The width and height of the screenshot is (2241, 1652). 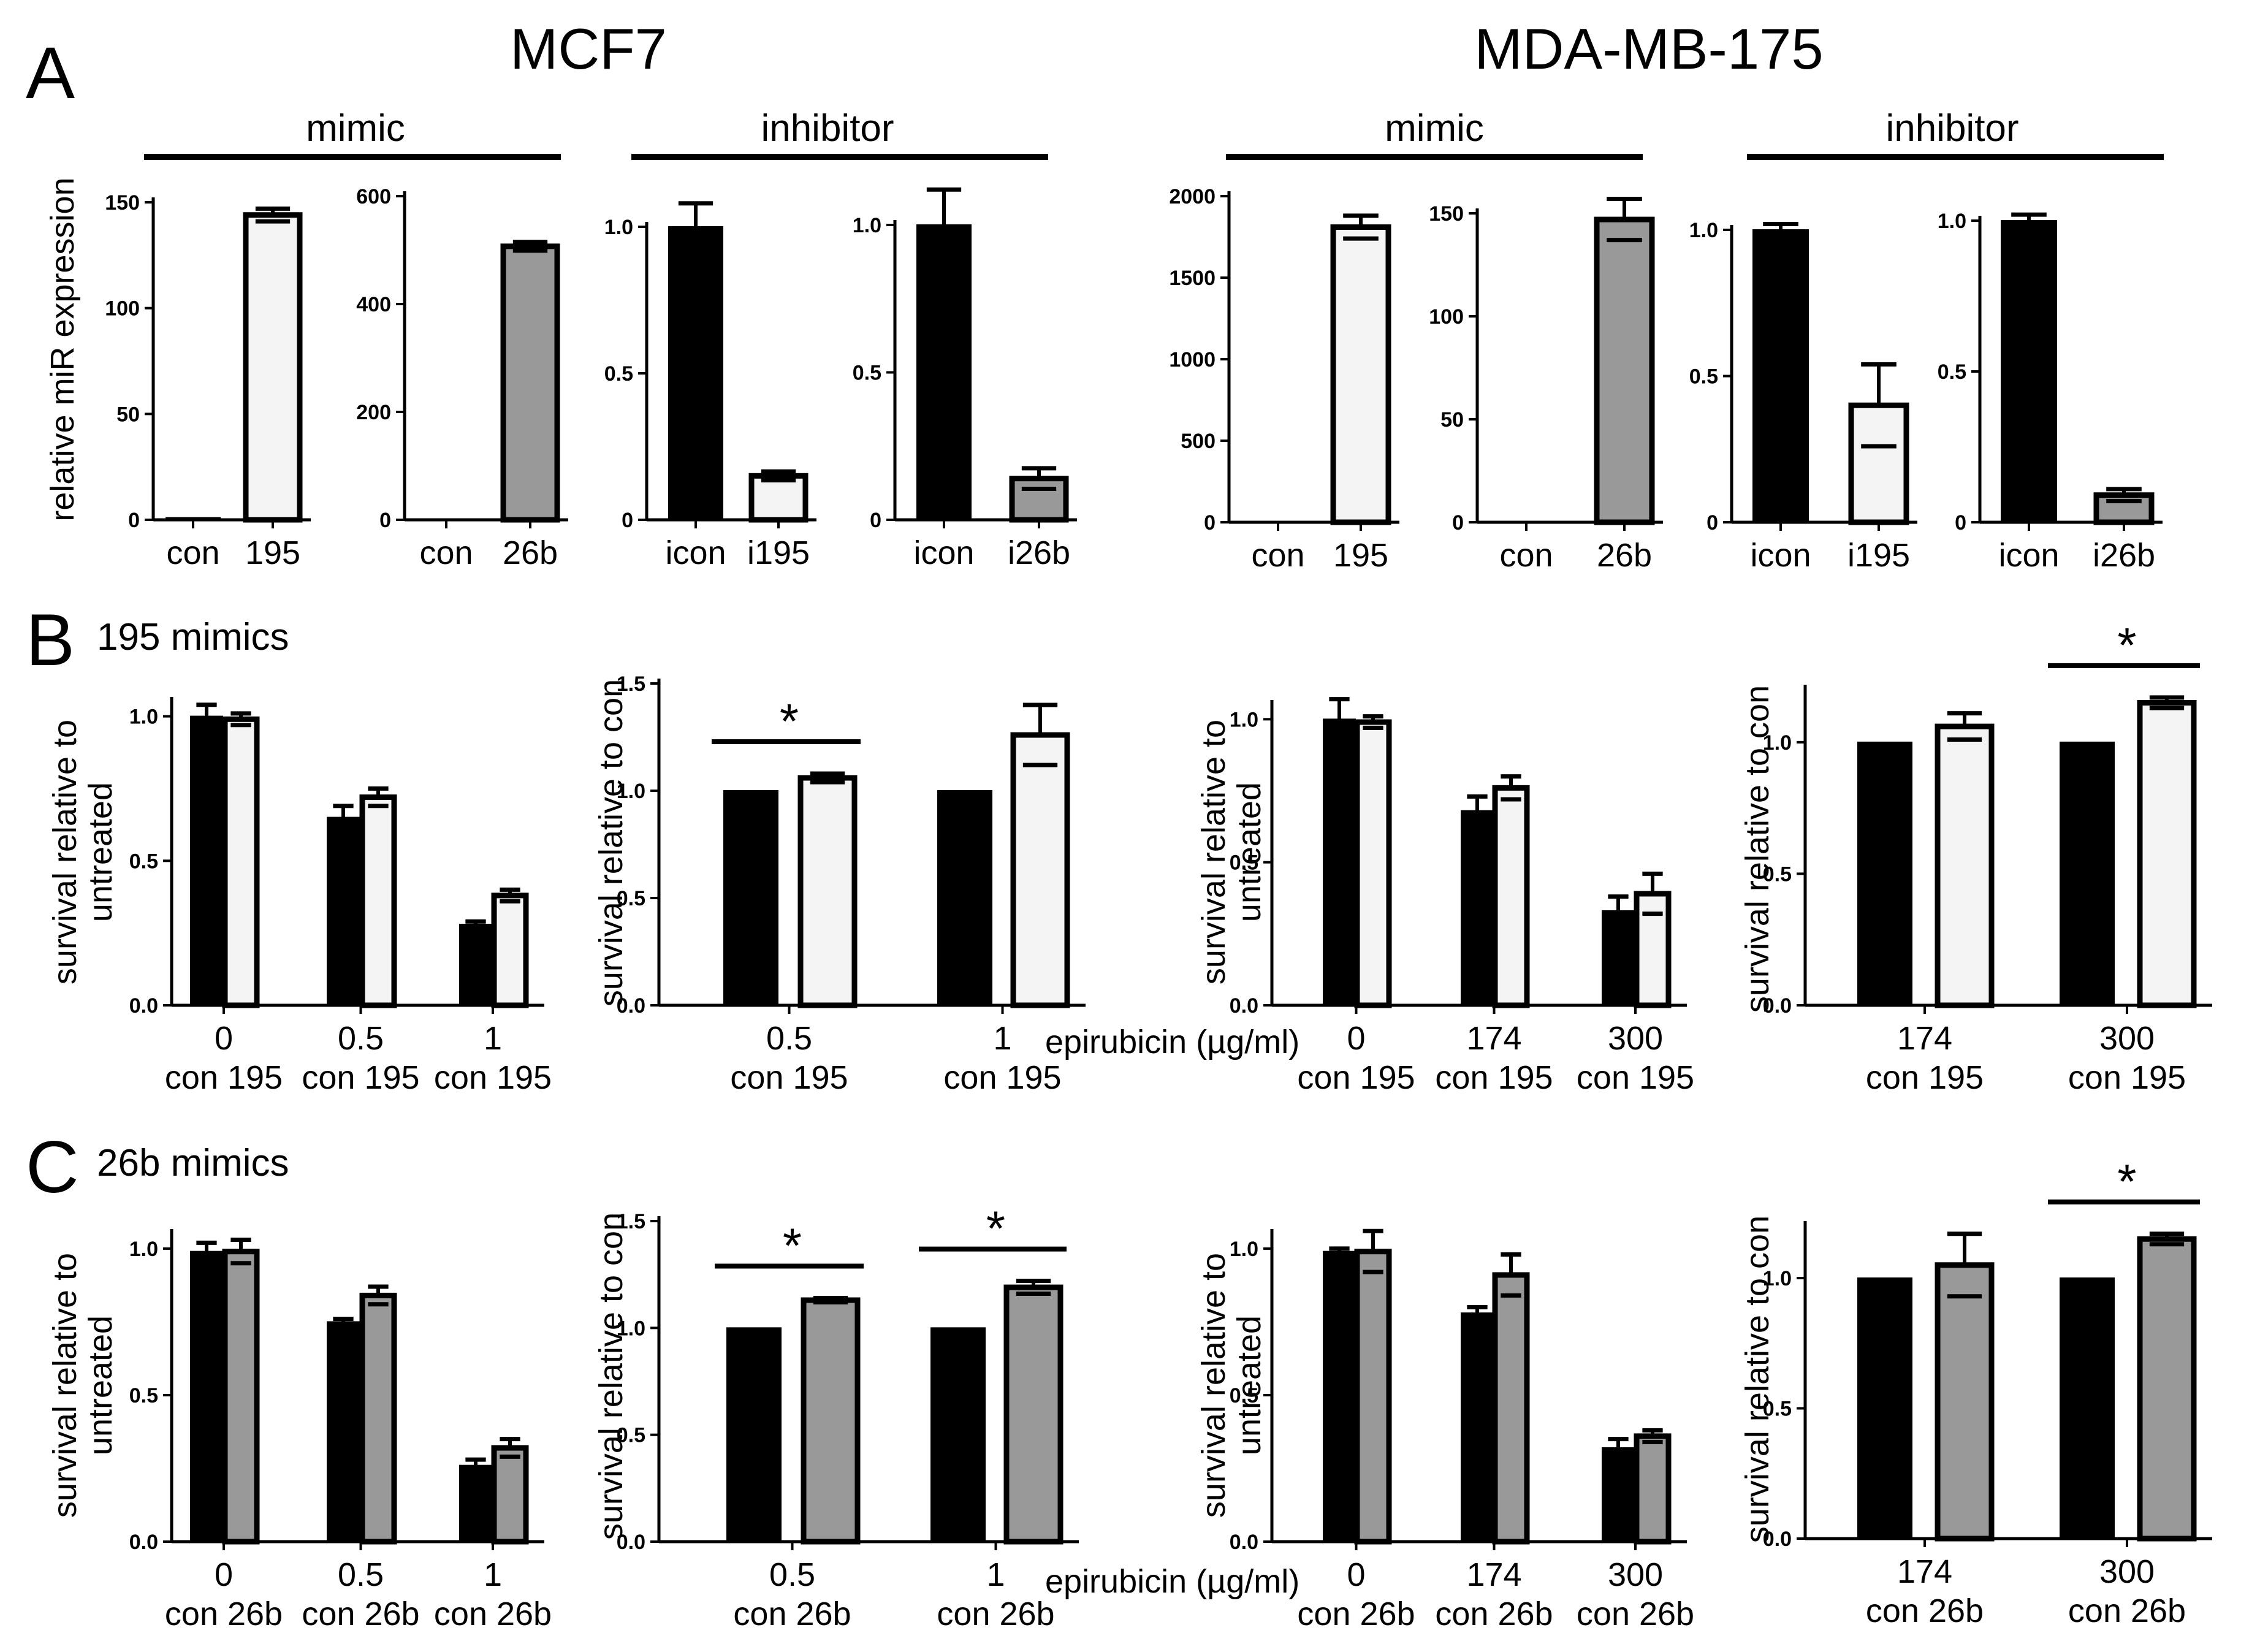 What do you see at coordinates (1648, 49) in the screenshot?
I see `cell-line-title-mdamb175: MDA-MB-175` at bounding box center [1648, 49].